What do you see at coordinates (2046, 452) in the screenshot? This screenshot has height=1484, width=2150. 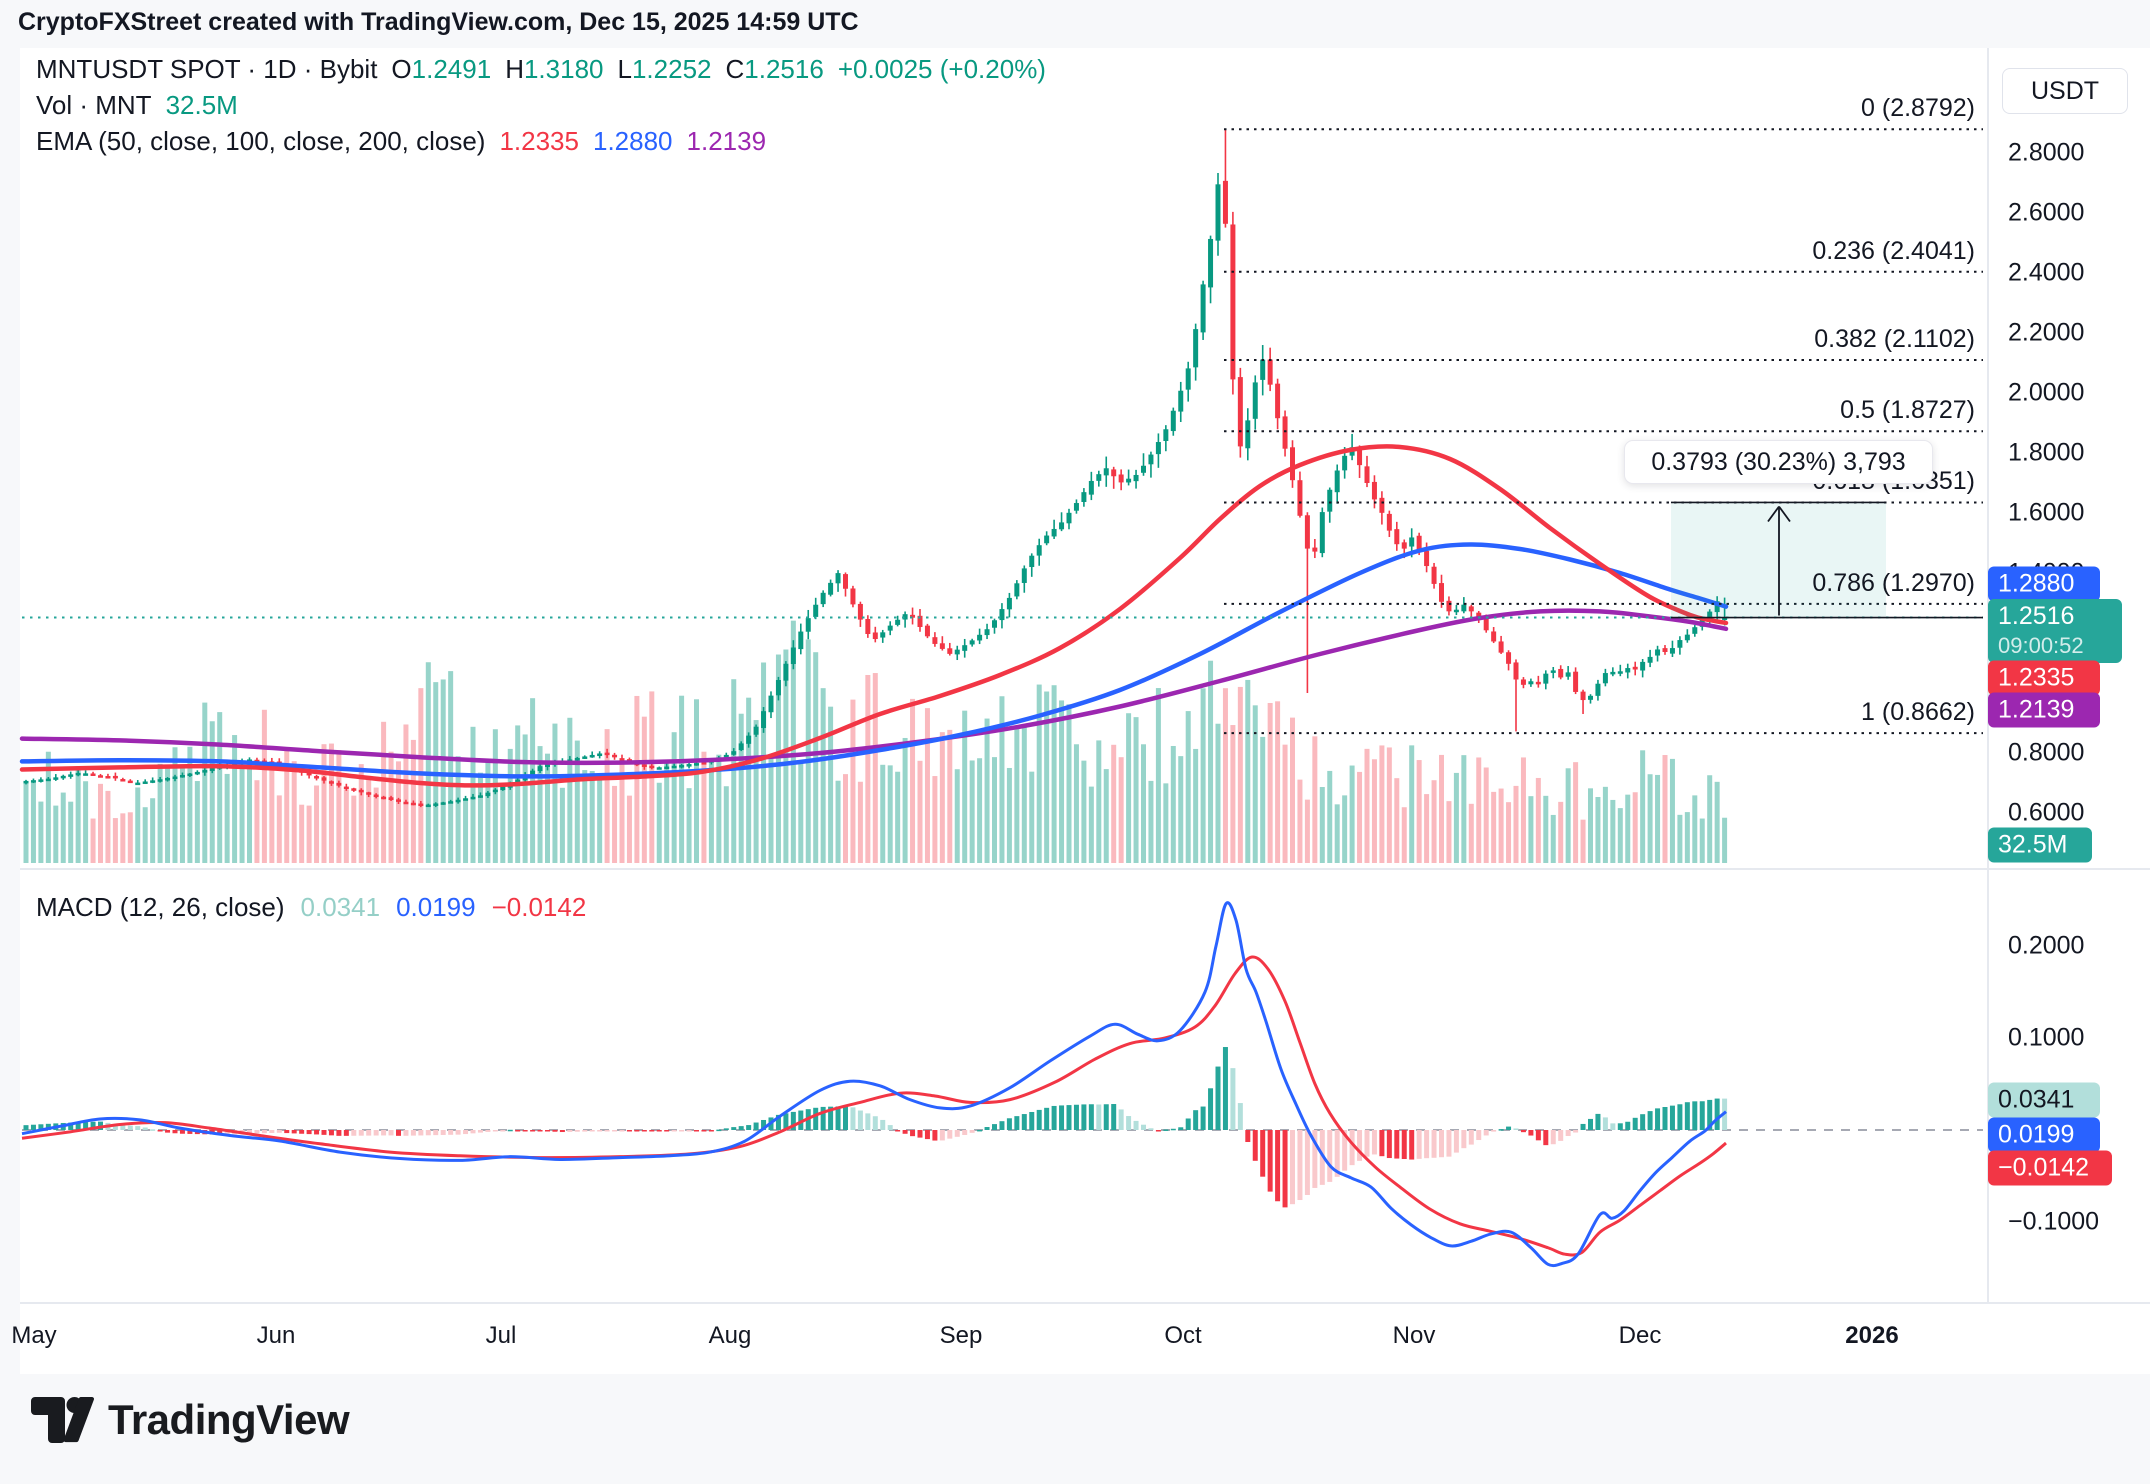 I see `axis-tick: 1.8000` at bounding box center [2046, 452].